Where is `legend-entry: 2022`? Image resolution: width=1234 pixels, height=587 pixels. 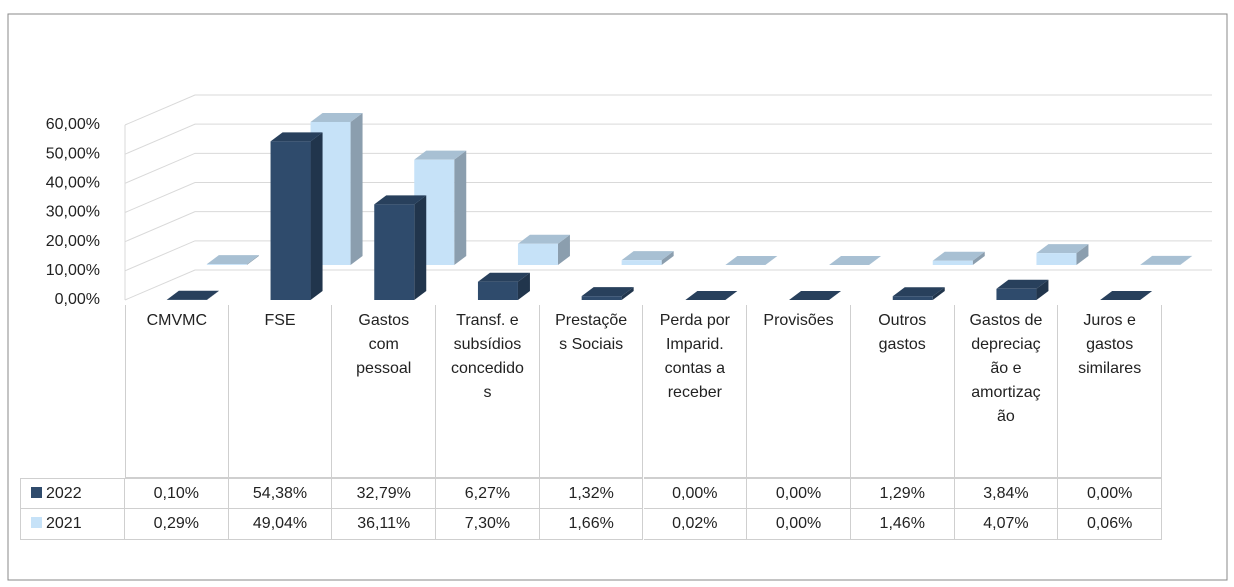 legend-entry: 2022 is located at coordinates (72, 493).